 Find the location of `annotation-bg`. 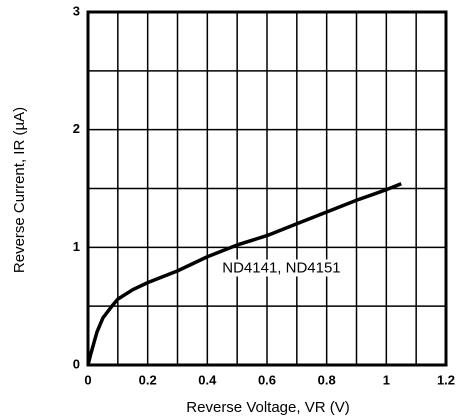

annotation-bg is located at coordinates (281, 268).